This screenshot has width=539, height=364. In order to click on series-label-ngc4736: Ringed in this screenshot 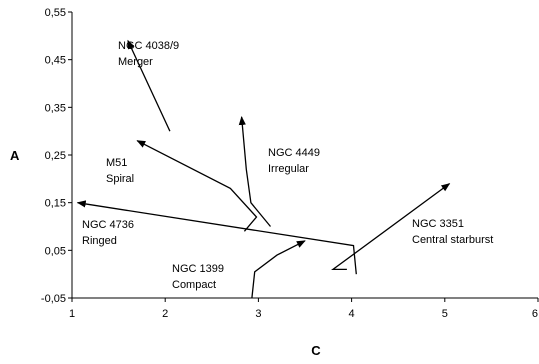, I will do `click(99, 241)`.